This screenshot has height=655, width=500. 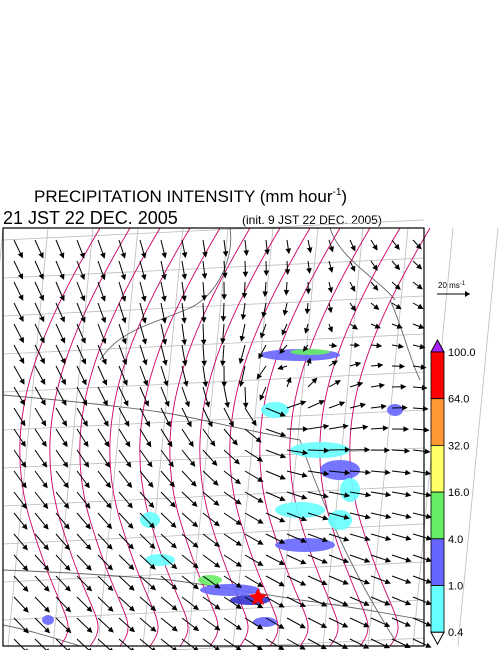 I want to click on valid-time: 21 JST 22 DEC. 2005, so click(x=90, y=218).